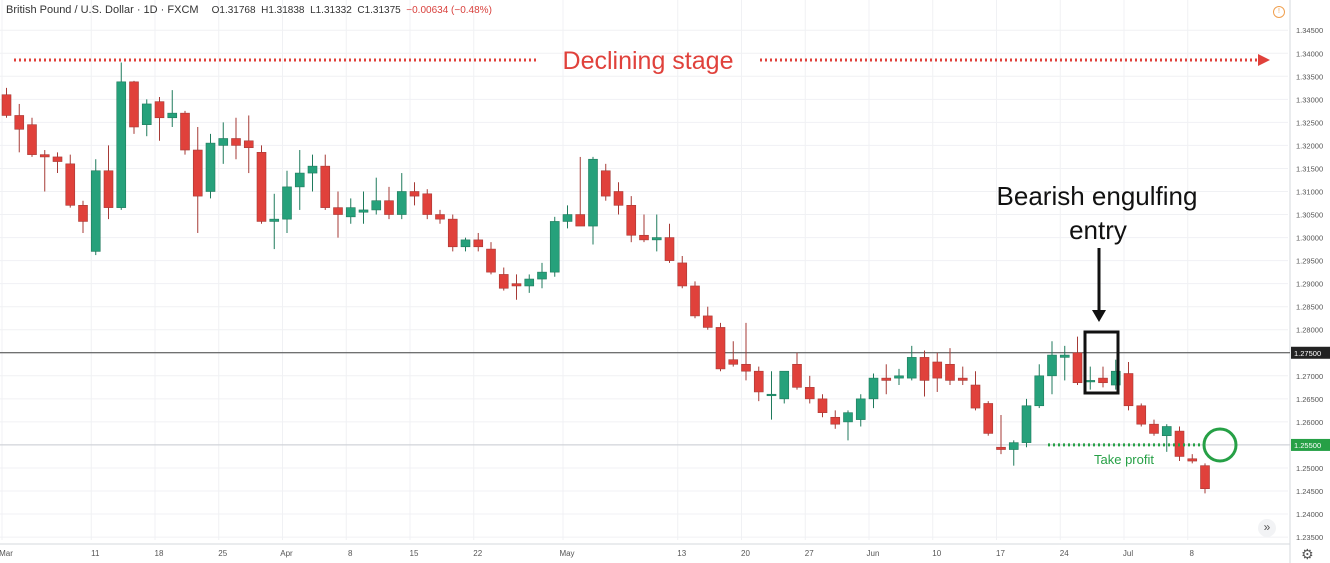 The height and width of the screenshot is (563, 1330). Describe the element at coordinates (95, 553) in the screenshot. I see `x-tick-label: 11` at that location.